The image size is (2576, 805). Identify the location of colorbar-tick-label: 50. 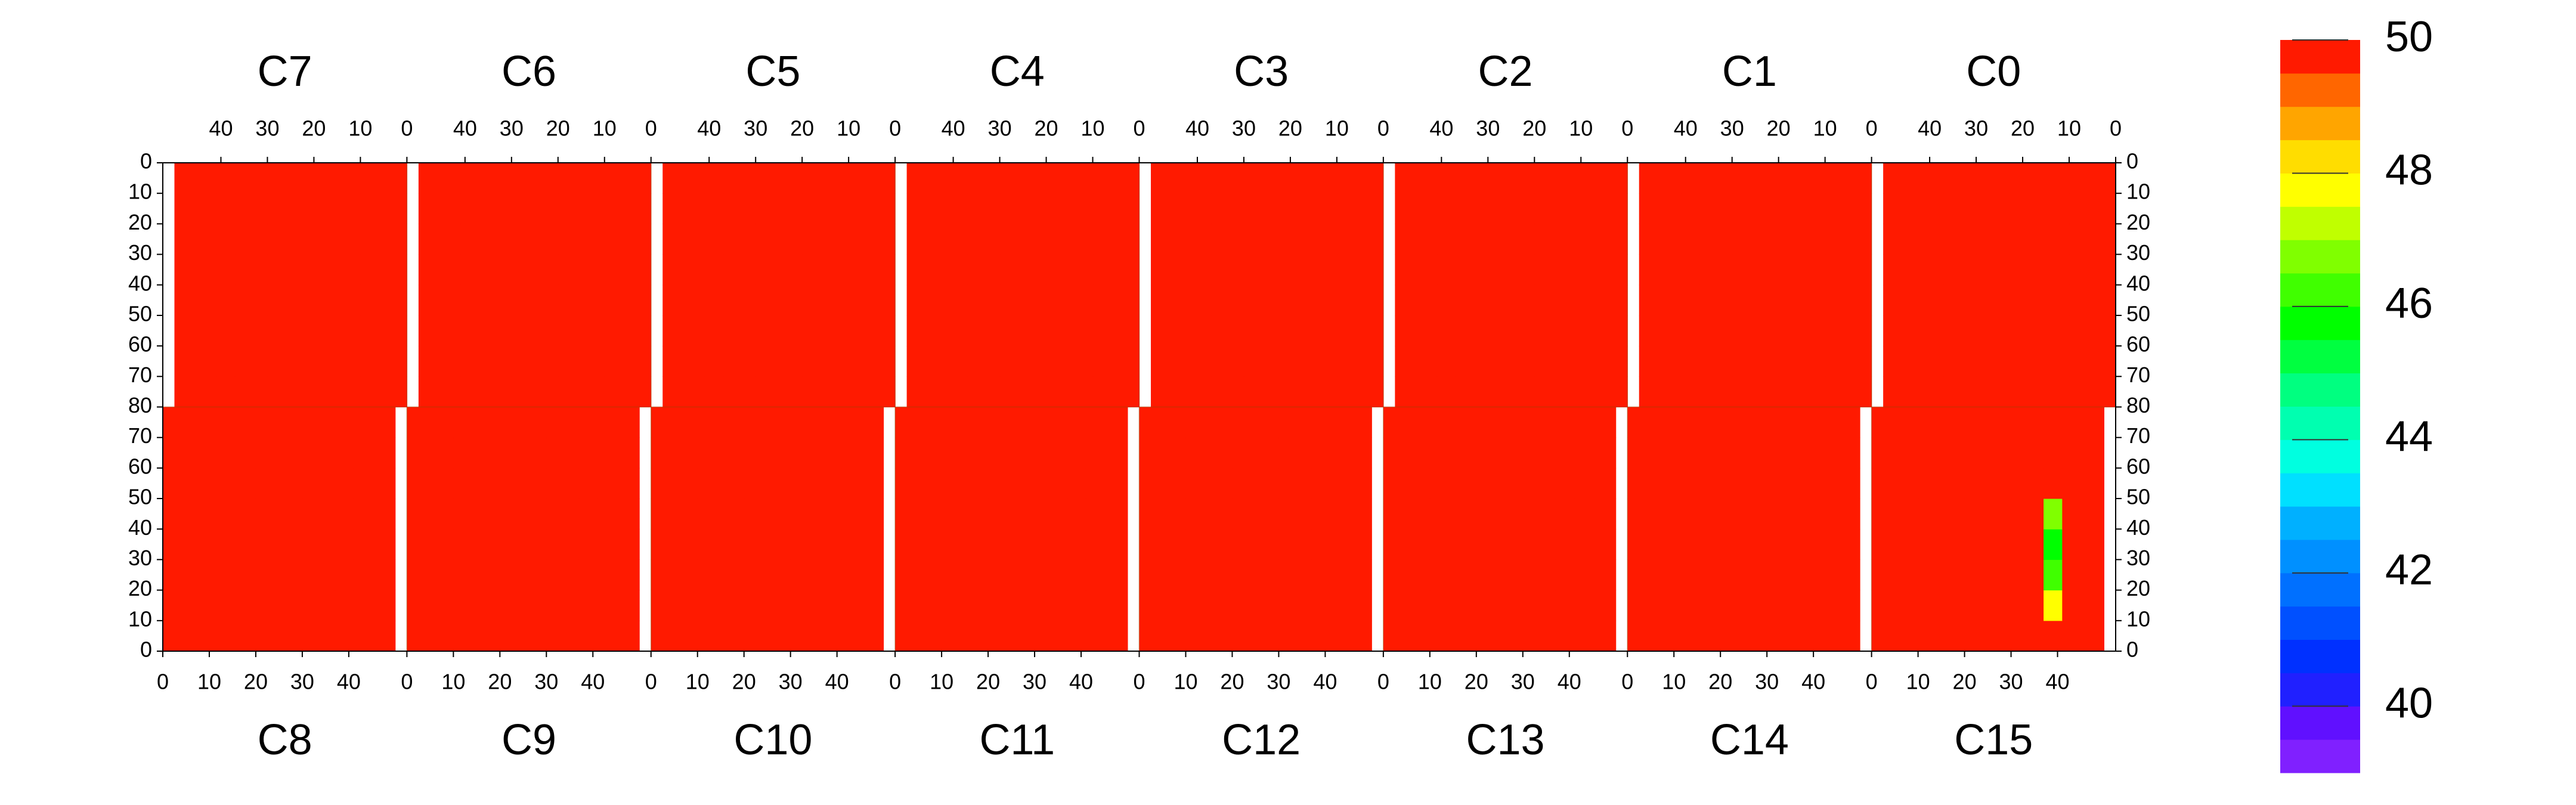
(2409, 37).